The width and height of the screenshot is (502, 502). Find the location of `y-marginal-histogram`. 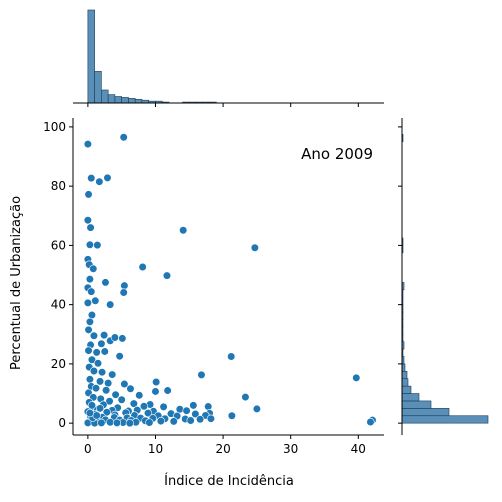

y-marginal-histogram is located at coordinates (443, 276).